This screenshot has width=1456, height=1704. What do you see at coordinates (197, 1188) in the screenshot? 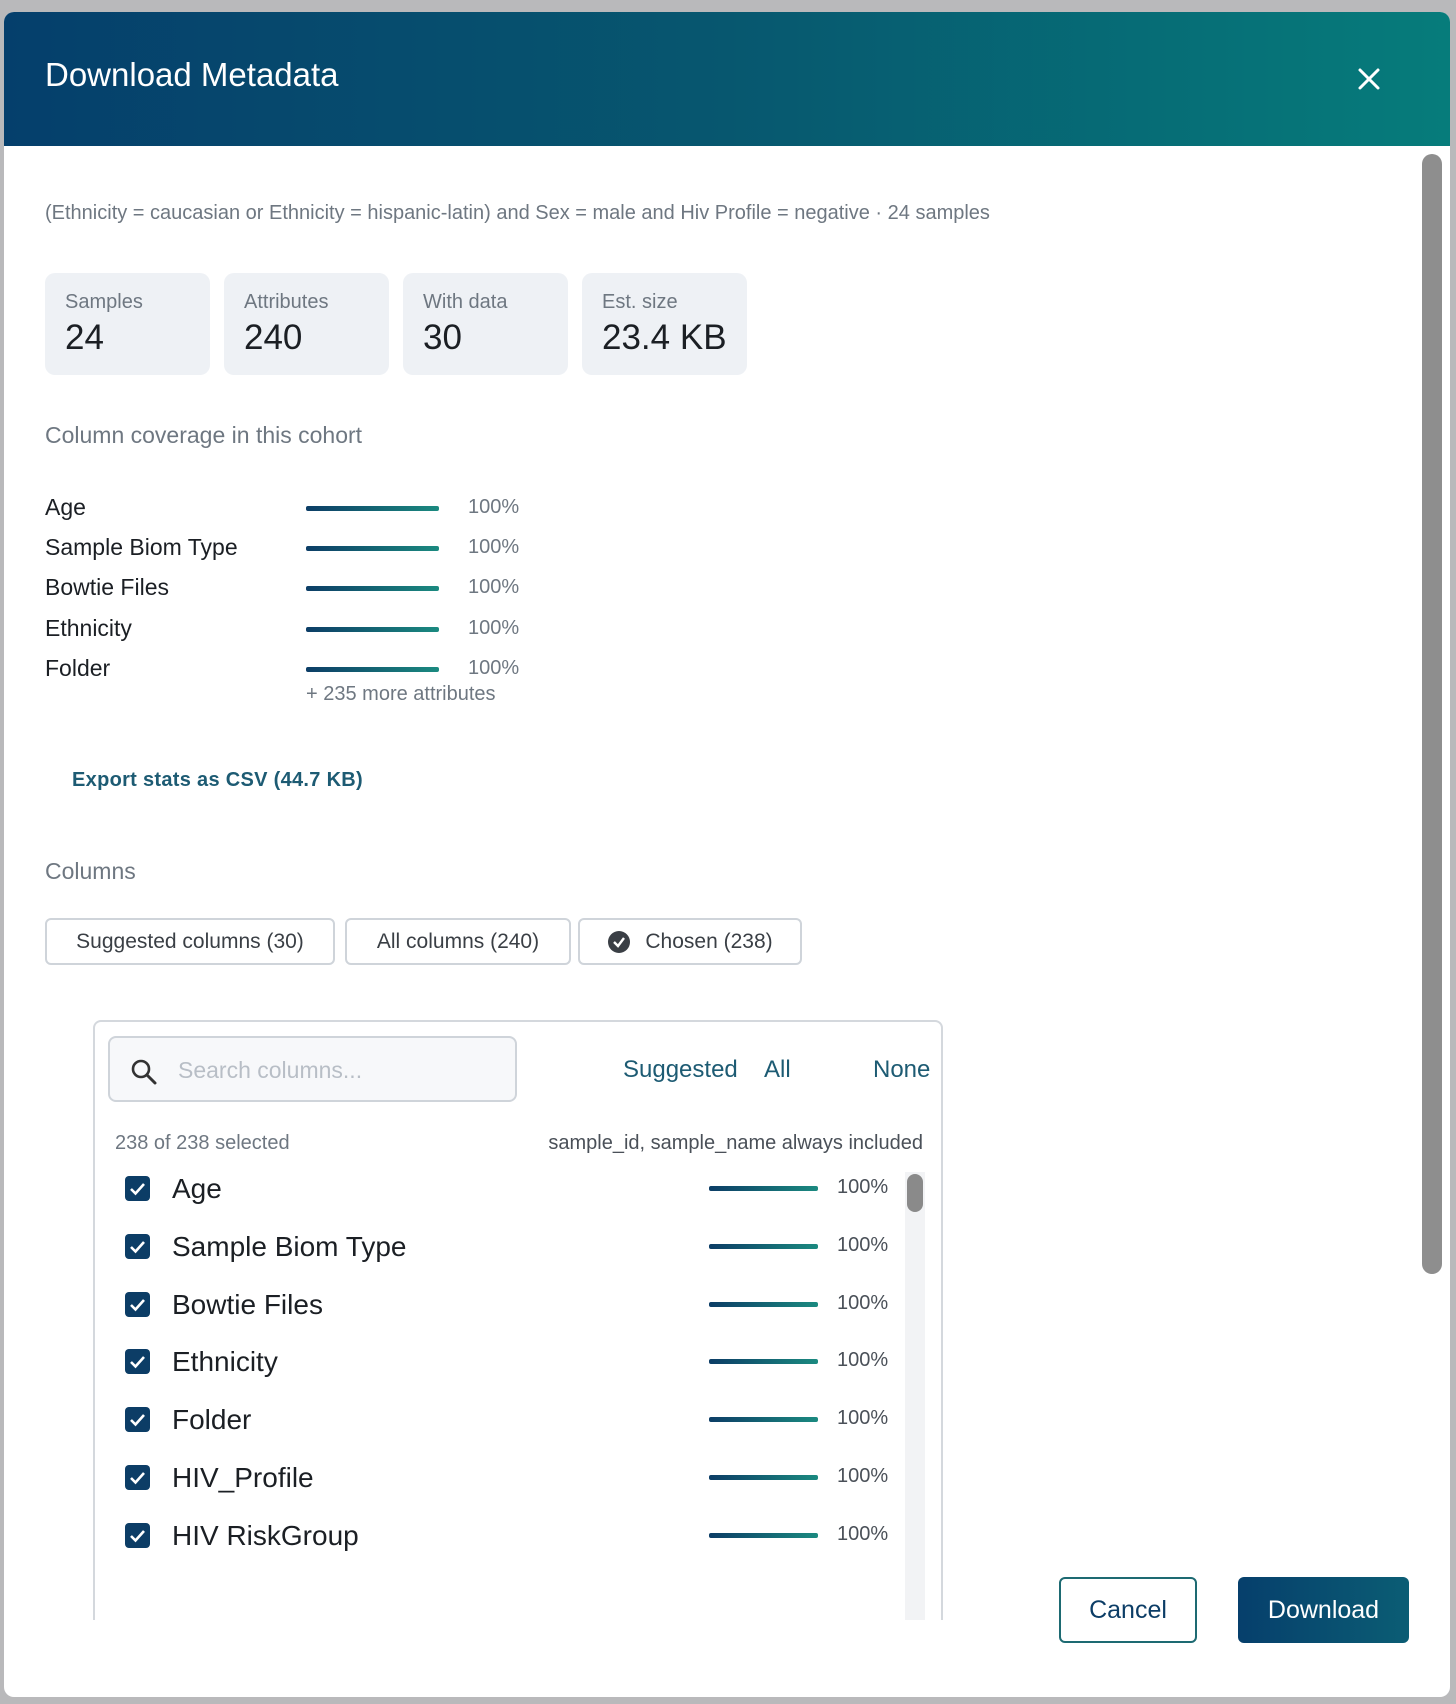
I see `column-name: Age` at bounding box center [197, 1188].